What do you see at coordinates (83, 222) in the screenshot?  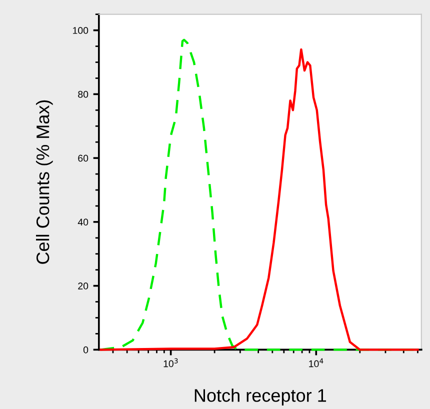 I see `y-tick-label: 40` at bounding box center [83, 222].